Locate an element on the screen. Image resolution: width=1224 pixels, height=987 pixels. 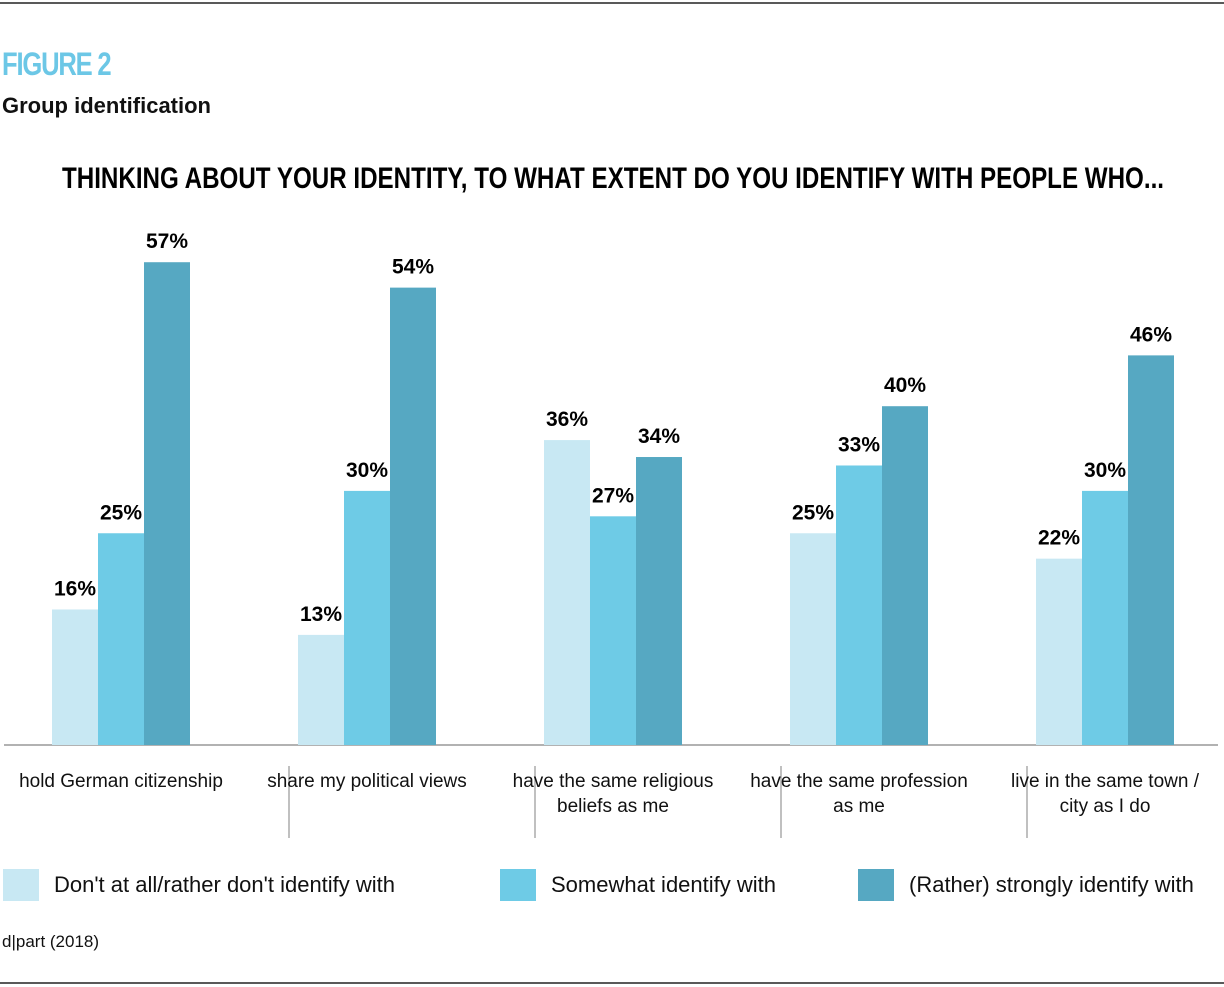
value-label: 54% is located at coordinates (413, 267).